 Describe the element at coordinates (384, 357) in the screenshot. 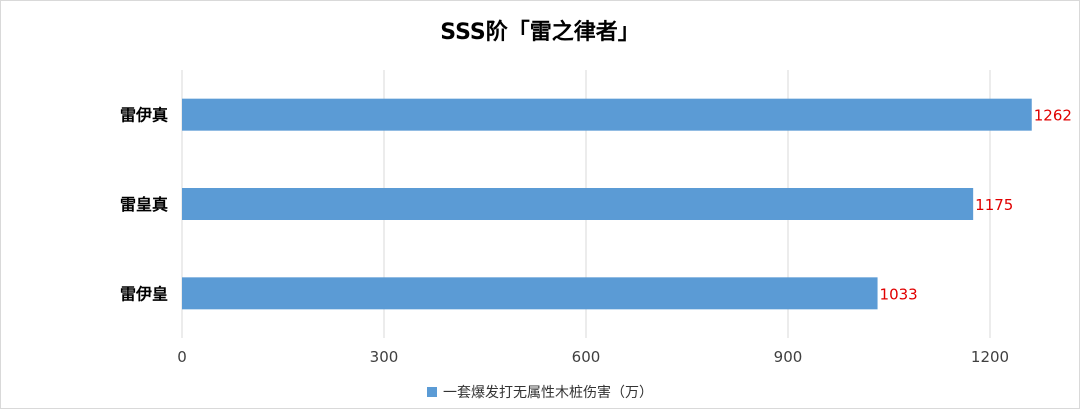

I see `x-tick-label: 300` at that location.